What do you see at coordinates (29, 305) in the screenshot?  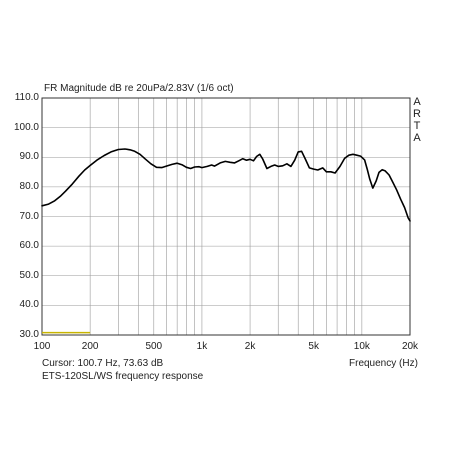 I see `y-tick-label: 40.0` at bounding box center [29, 305].